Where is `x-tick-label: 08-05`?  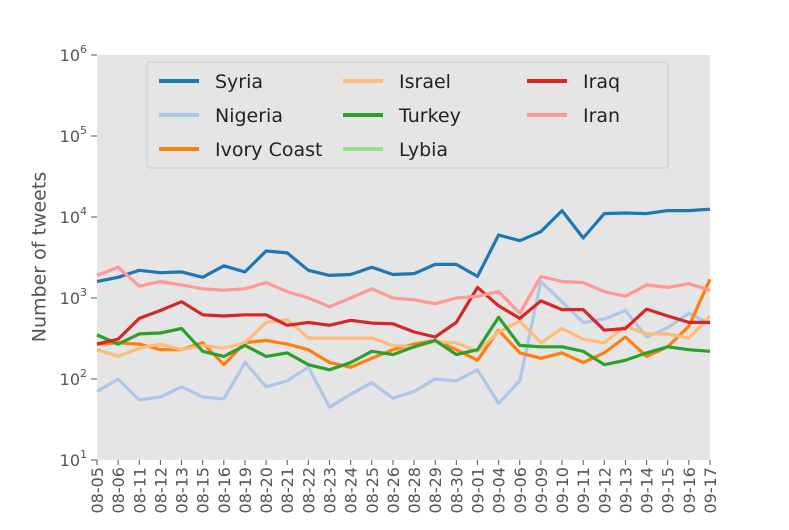
x-tick-label: 08-05 is located at coordinates (97, 490).